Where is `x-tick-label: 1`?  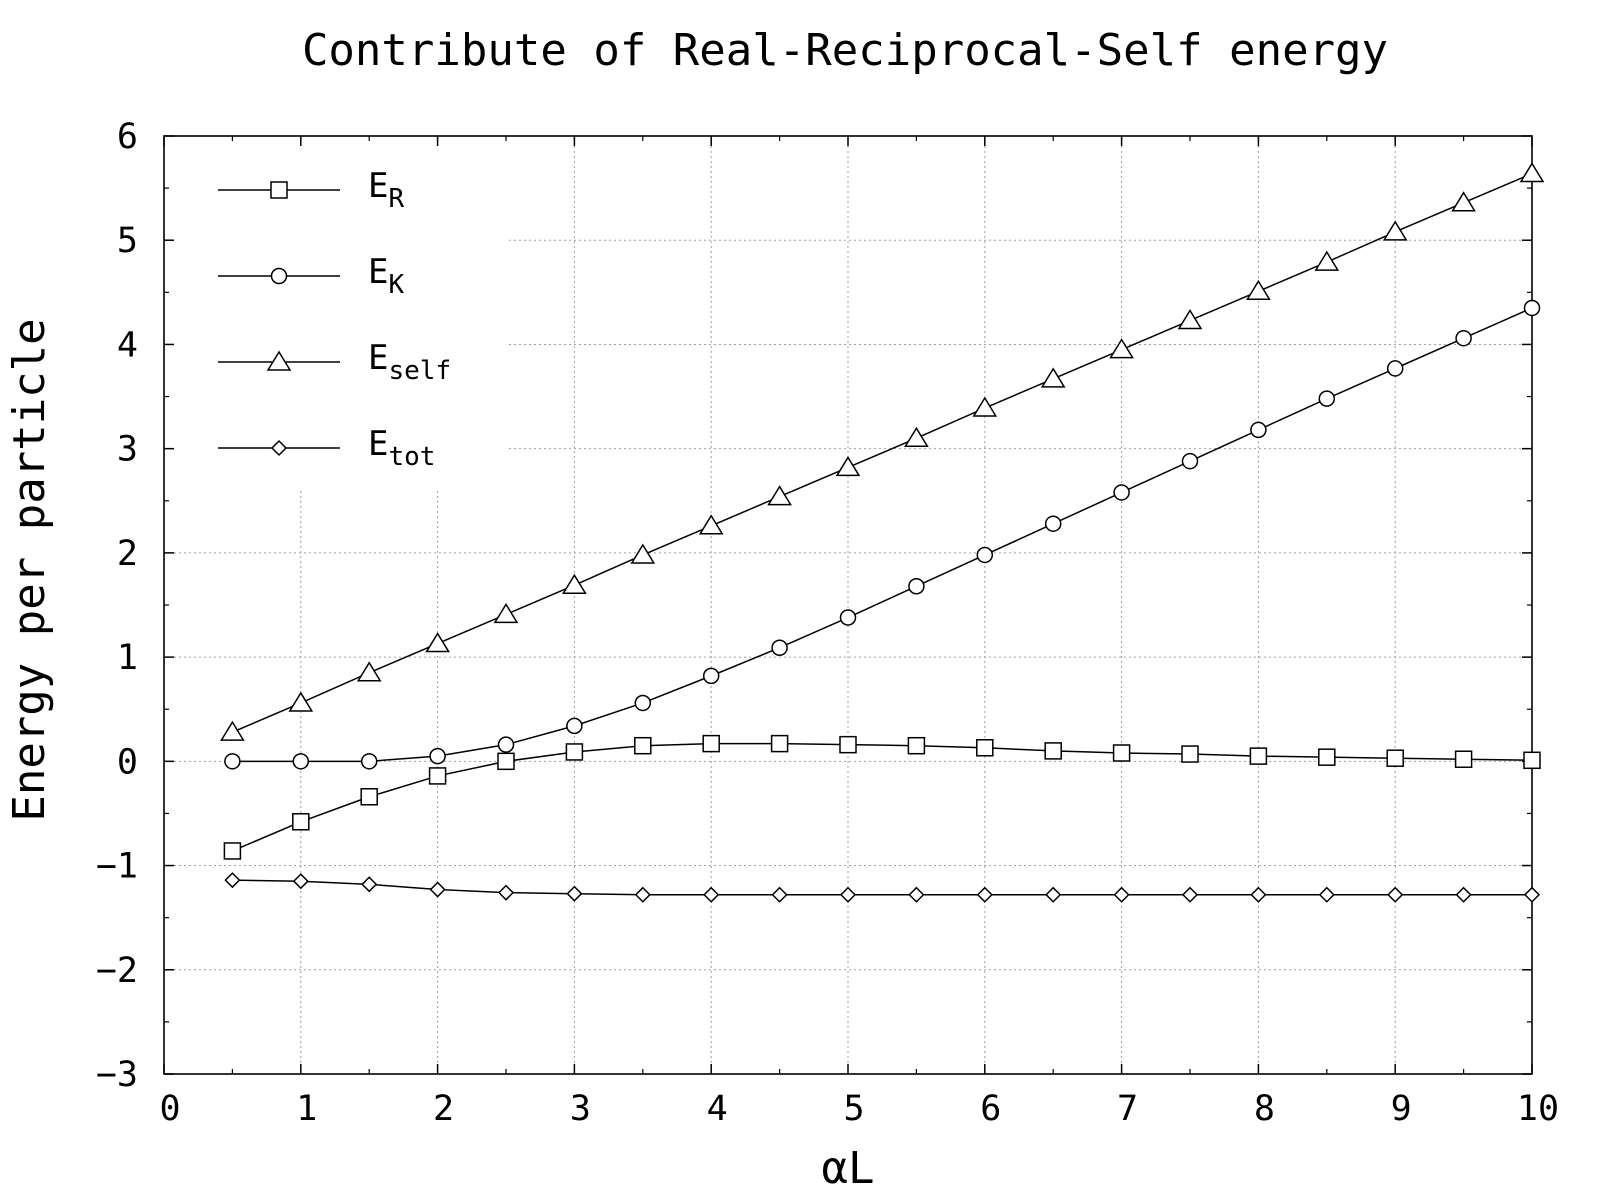 x-tick-label: 1 is located at coordinates (306, 1109).